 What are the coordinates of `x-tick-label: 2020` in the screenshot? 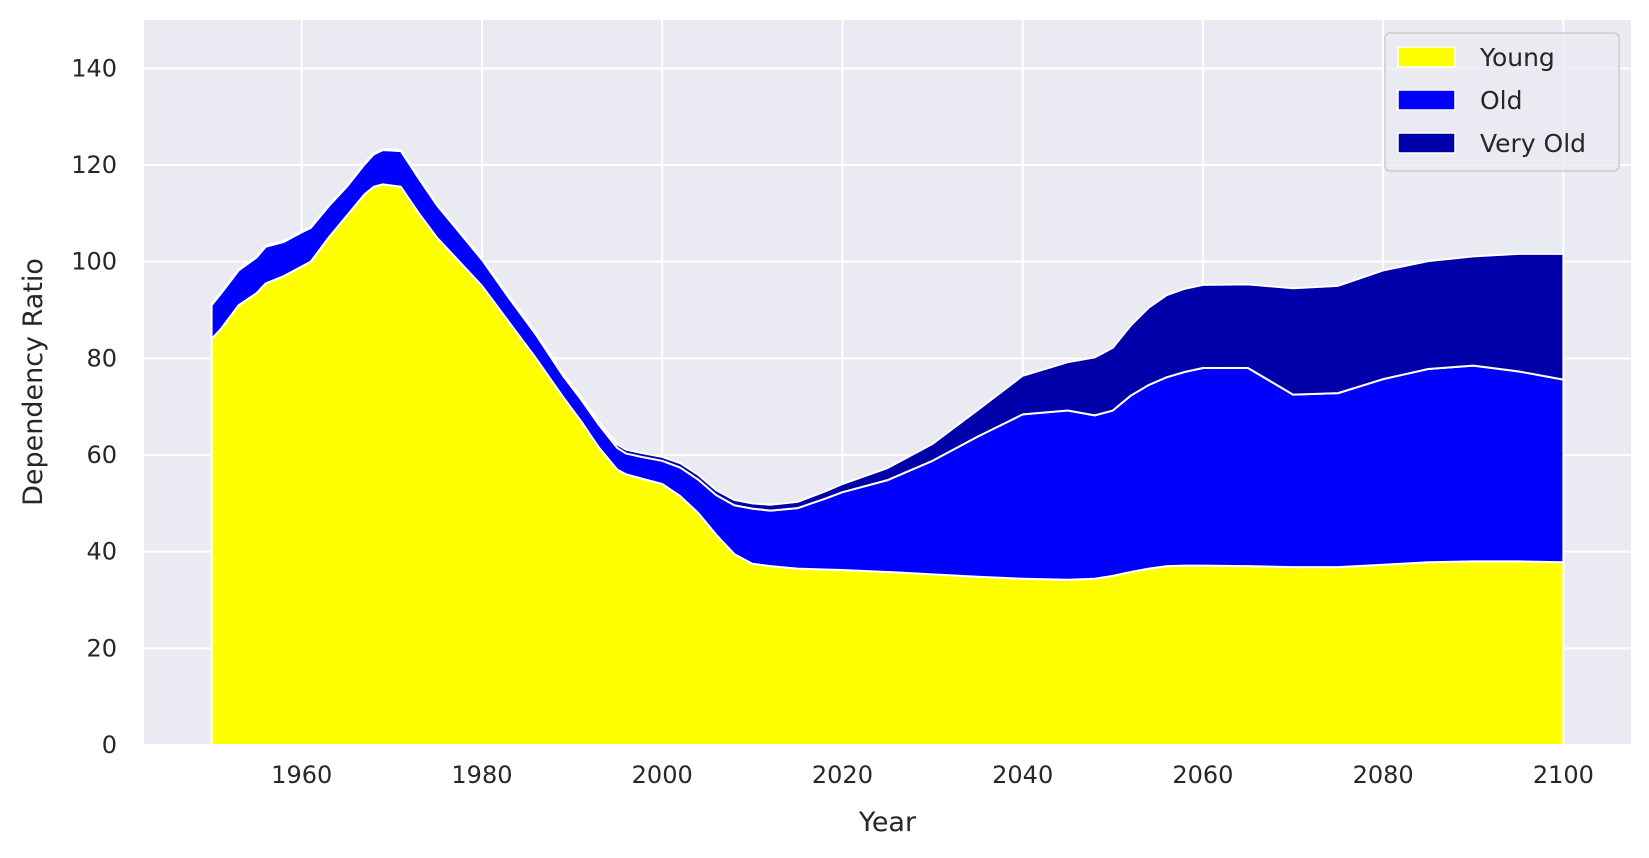 It's located at (842, 775).